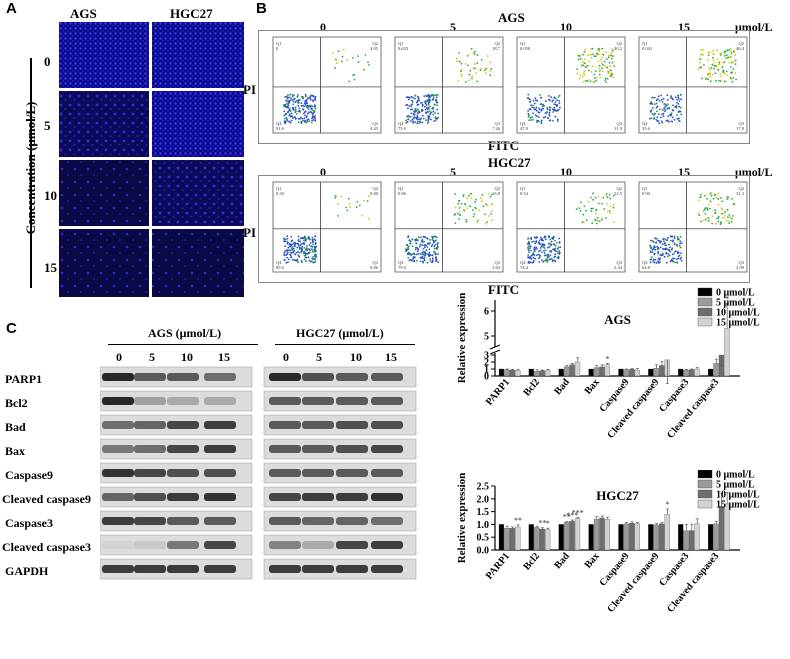 The width and height of the screenshot is (790, 659). What do you see at coordinates (279, 43) in the screenshot?
I see `ags-plot-0-qname-0: Q1` at bounding box center [279, 43].